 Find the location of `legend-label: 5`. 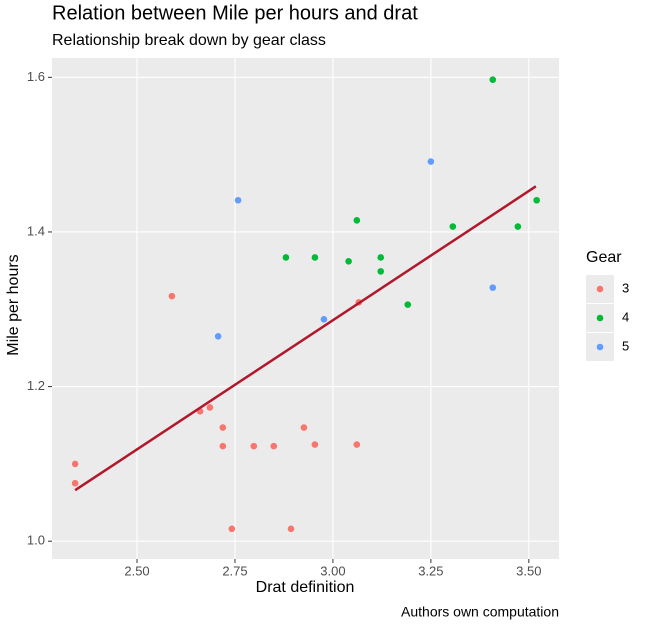

legend-label: 5 is located at coordinates (625, 345).